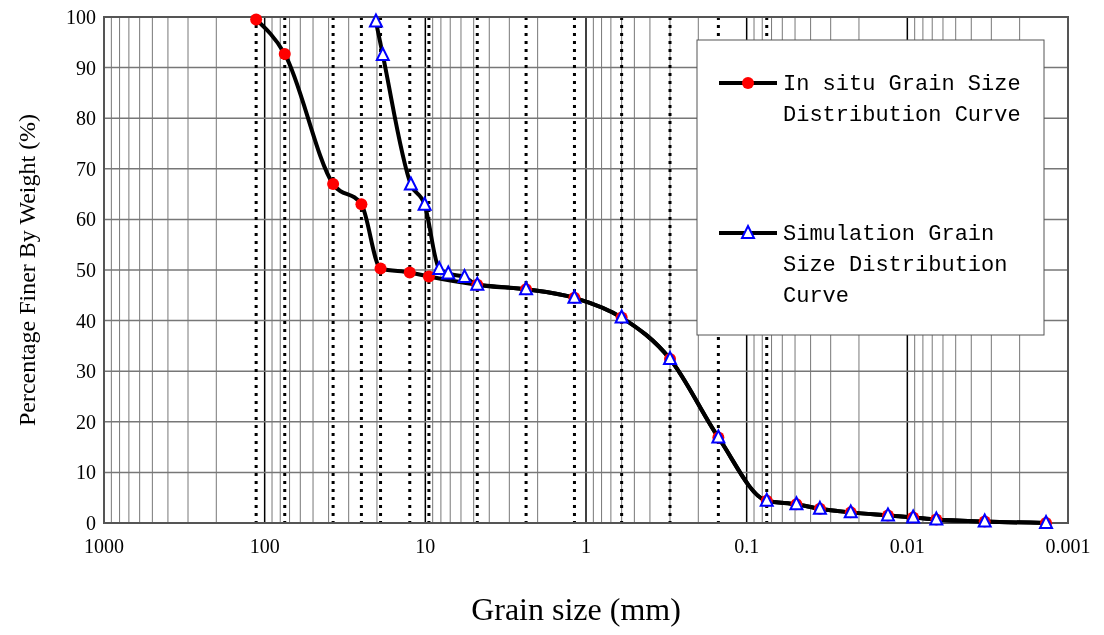 The height and width of the screenshot is (635, 1104). Describe the element at coordinates (895, 265) in the screenshot. I see `legend-label: Simulation Grain Size Distribution Curve` at that location.